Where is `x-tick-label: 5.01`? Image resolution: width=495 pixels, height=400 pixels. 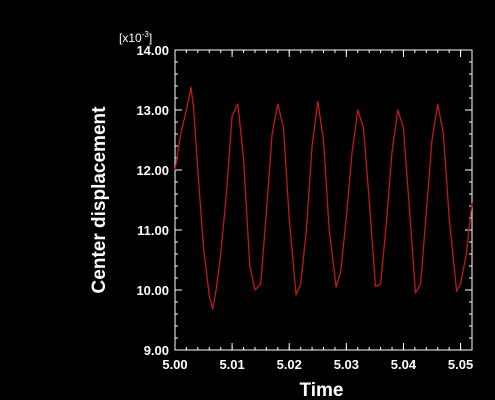 x-tick-label: 5.01 is located at coordinates (231, 364).